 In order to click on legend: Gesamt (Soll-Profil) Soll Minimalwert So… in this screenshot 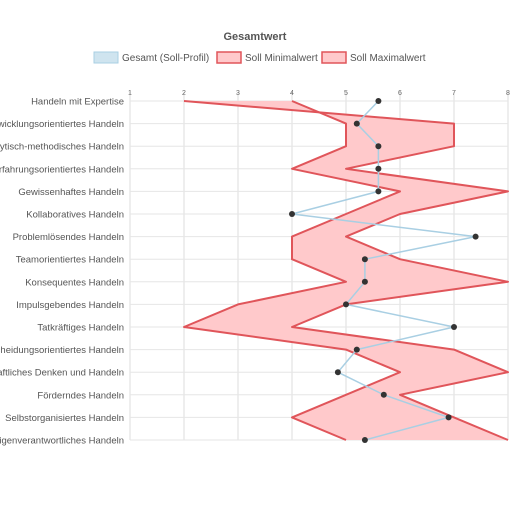, I will do `click(259, 57)`.